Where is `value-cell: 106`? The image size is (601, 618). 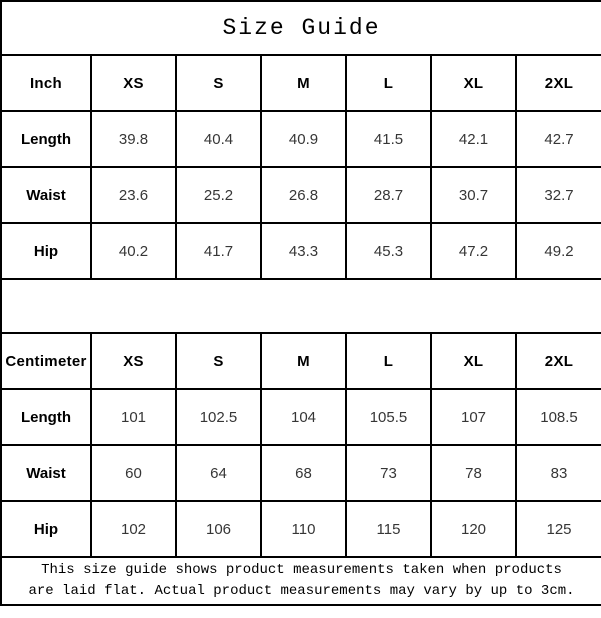
value-cell: 106 is located at coordinates (218, 529).